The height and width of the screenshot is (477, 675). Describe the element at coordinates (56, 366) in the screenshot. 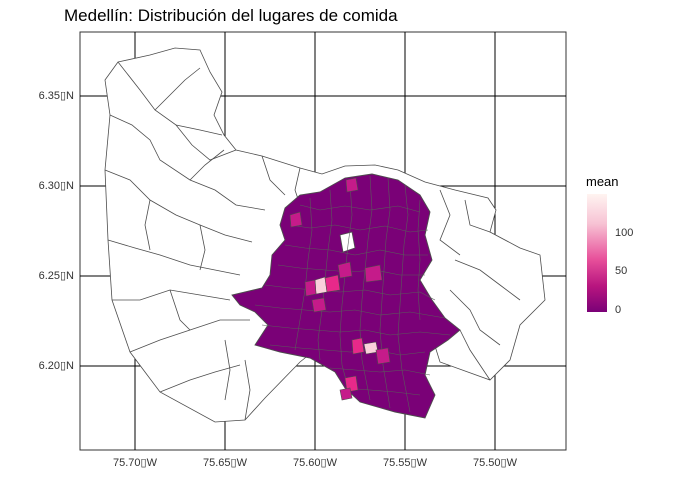

I see `y-tick-label: 6.20▯N` at that location.